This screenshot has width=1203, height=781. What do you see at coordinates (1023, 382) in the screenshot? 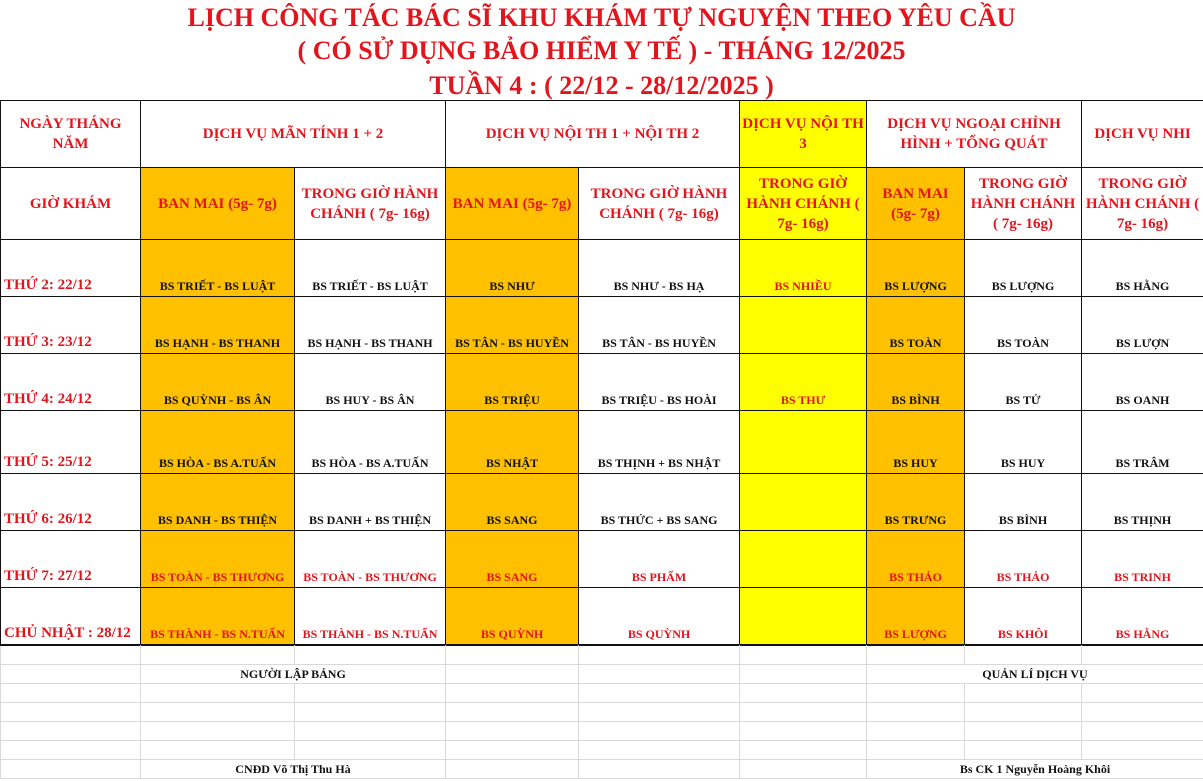
I see `doctor-cell: BS TỬ` at bounding box center [1023, 382].